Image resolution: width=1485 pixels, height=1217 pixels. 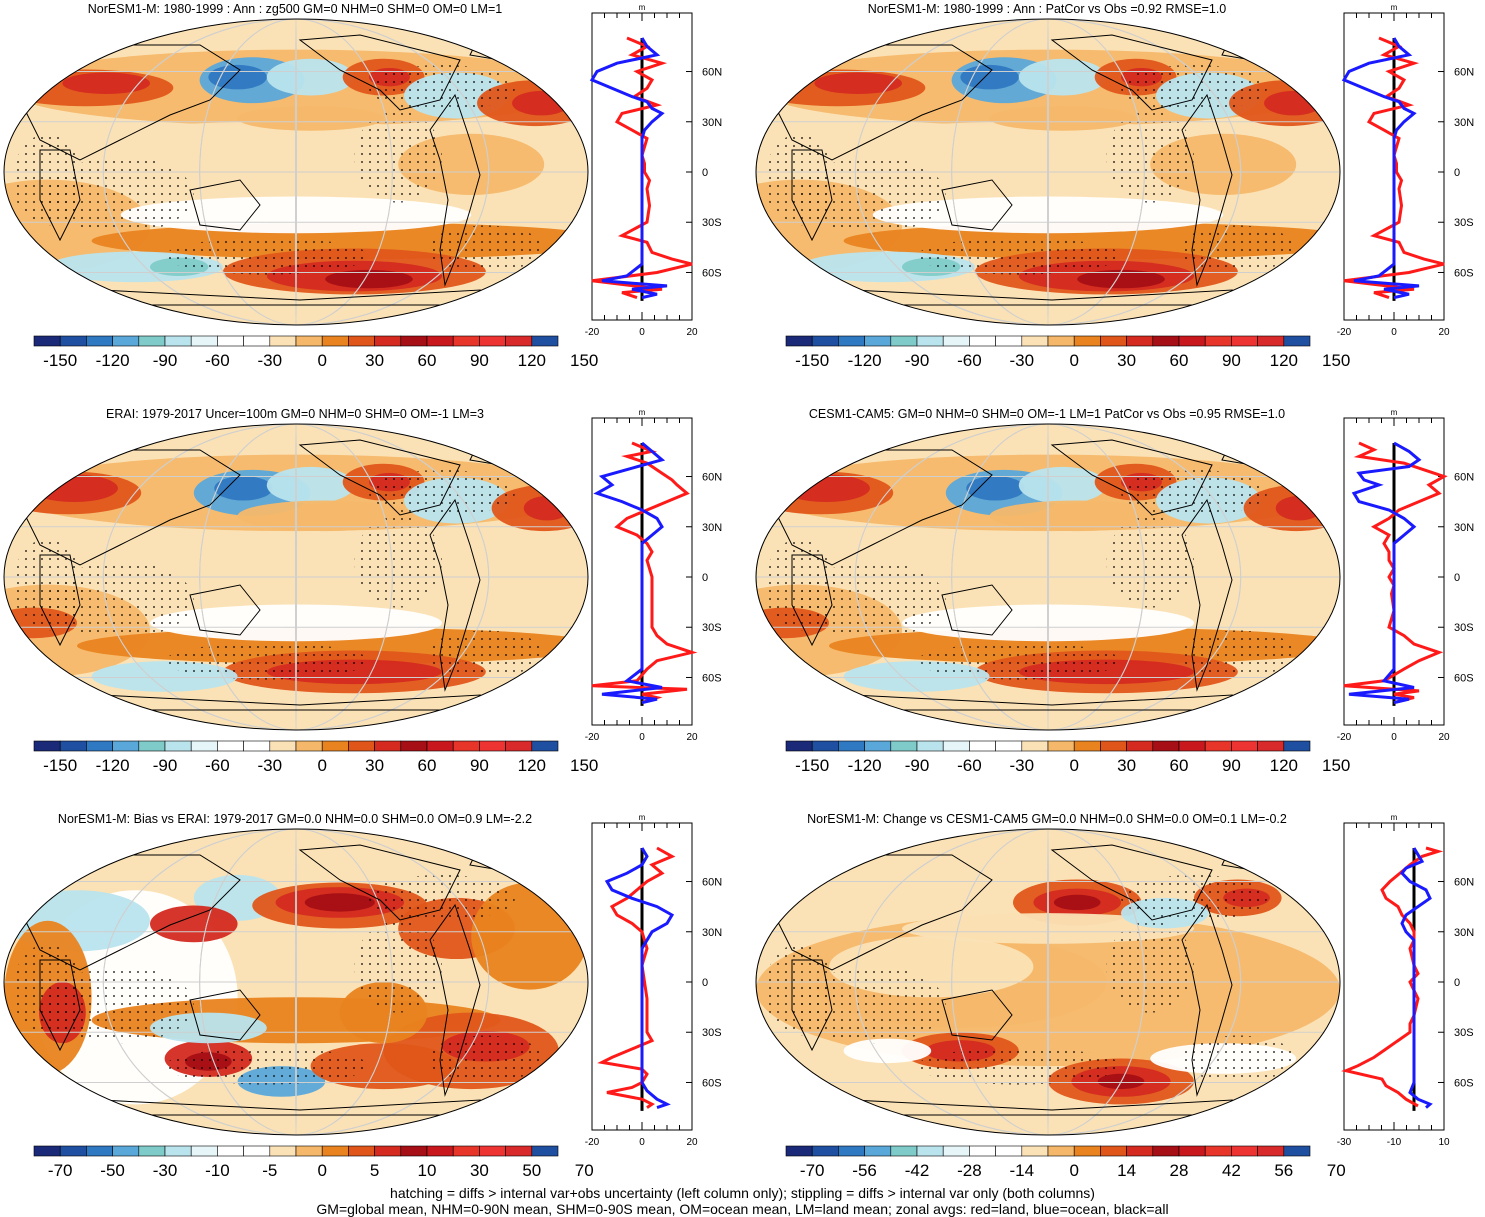 I want to click on colorbar-tick-label: -70, so click(x=812, y=1170).